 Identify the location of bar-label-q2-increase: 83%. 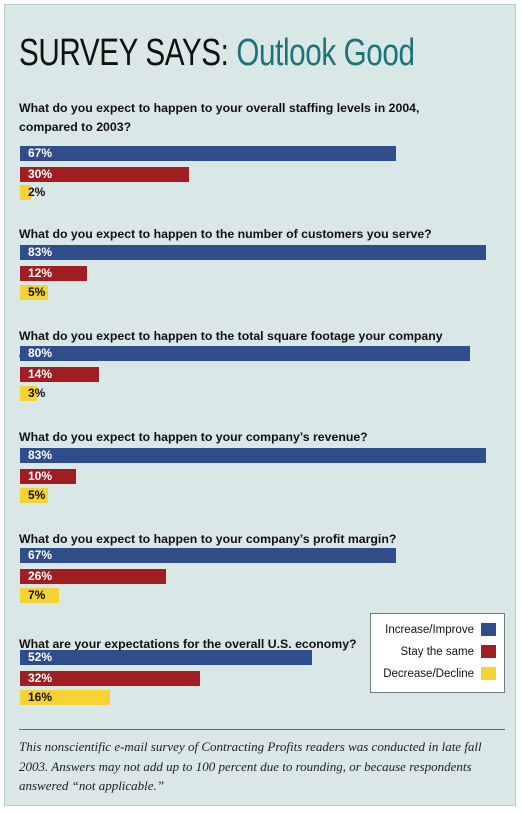
(40, 252).